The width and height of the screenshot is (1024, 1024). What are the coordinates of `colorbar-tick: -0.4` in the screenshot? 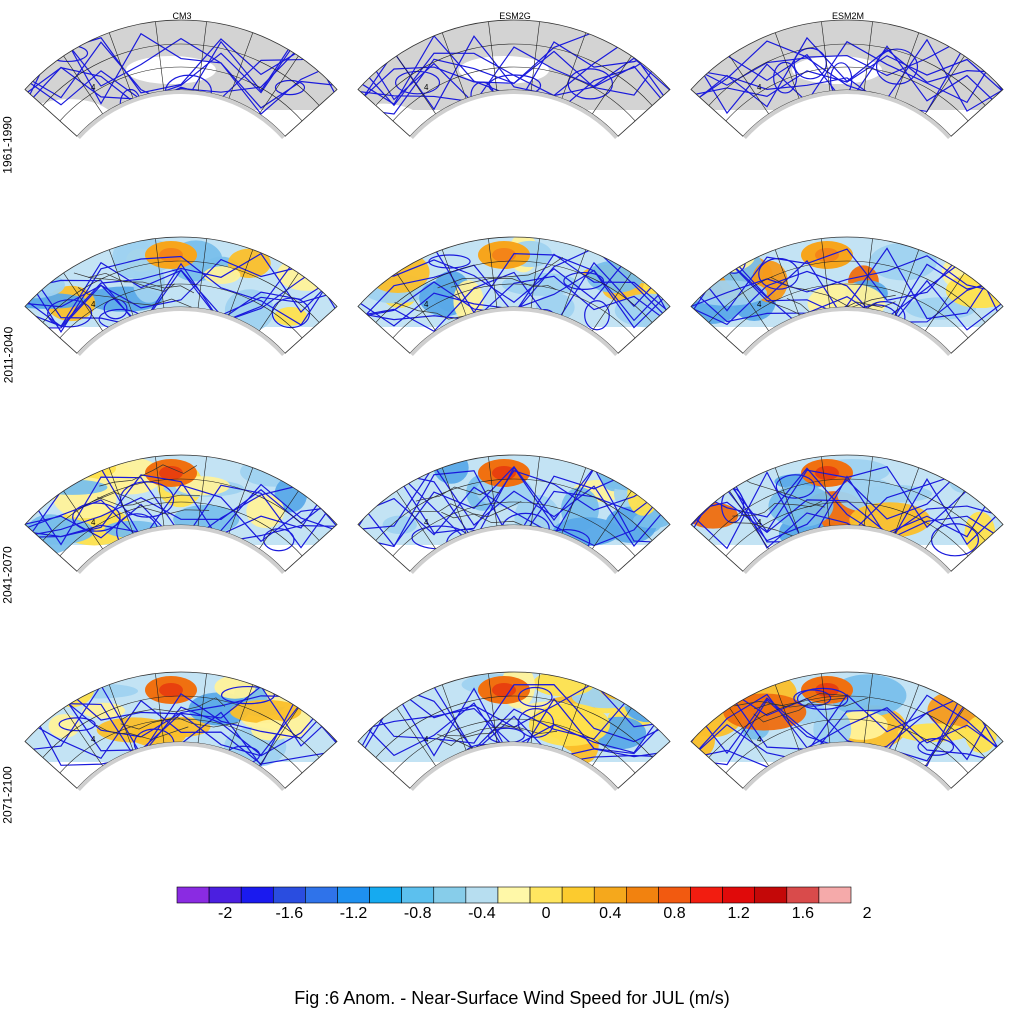 It's located at (482, 913).